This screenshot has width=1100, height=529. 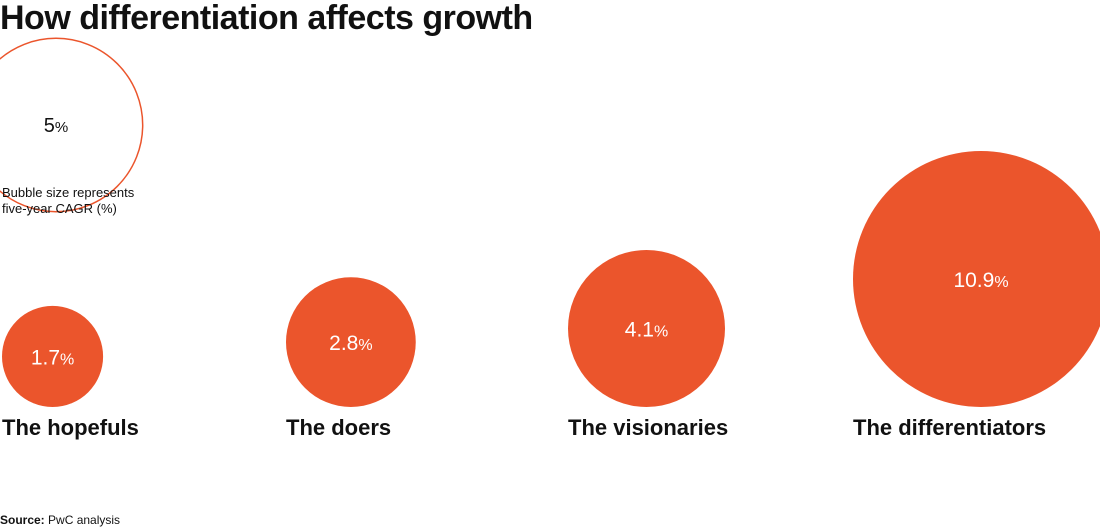 What do you see at coordinates (980, 280) in the screenshot?
I see `bubble-value-label-3: 10.9%` at bounding box center [980, 280].